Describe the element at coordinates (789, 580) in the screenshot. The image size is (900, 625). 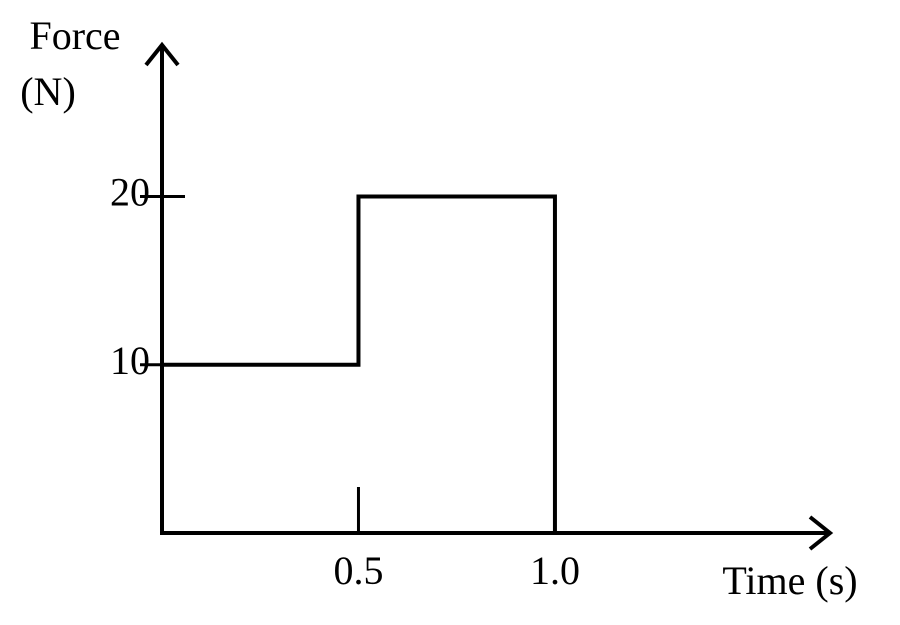
I see `x-axis-label: Time (s)` at that location.